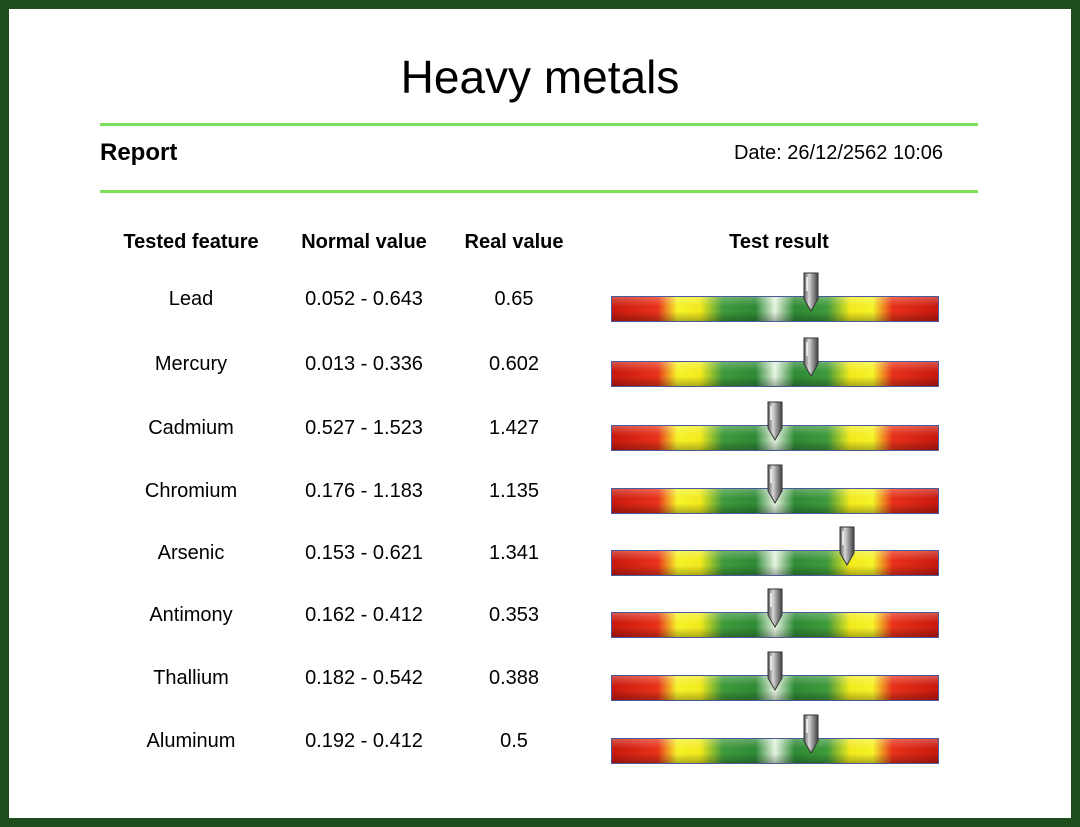  What do you see at coordinates (364, 364) in the screenshot?
I see `normal-value: 0.013 - 0.336` at bounding box center [364, 364].